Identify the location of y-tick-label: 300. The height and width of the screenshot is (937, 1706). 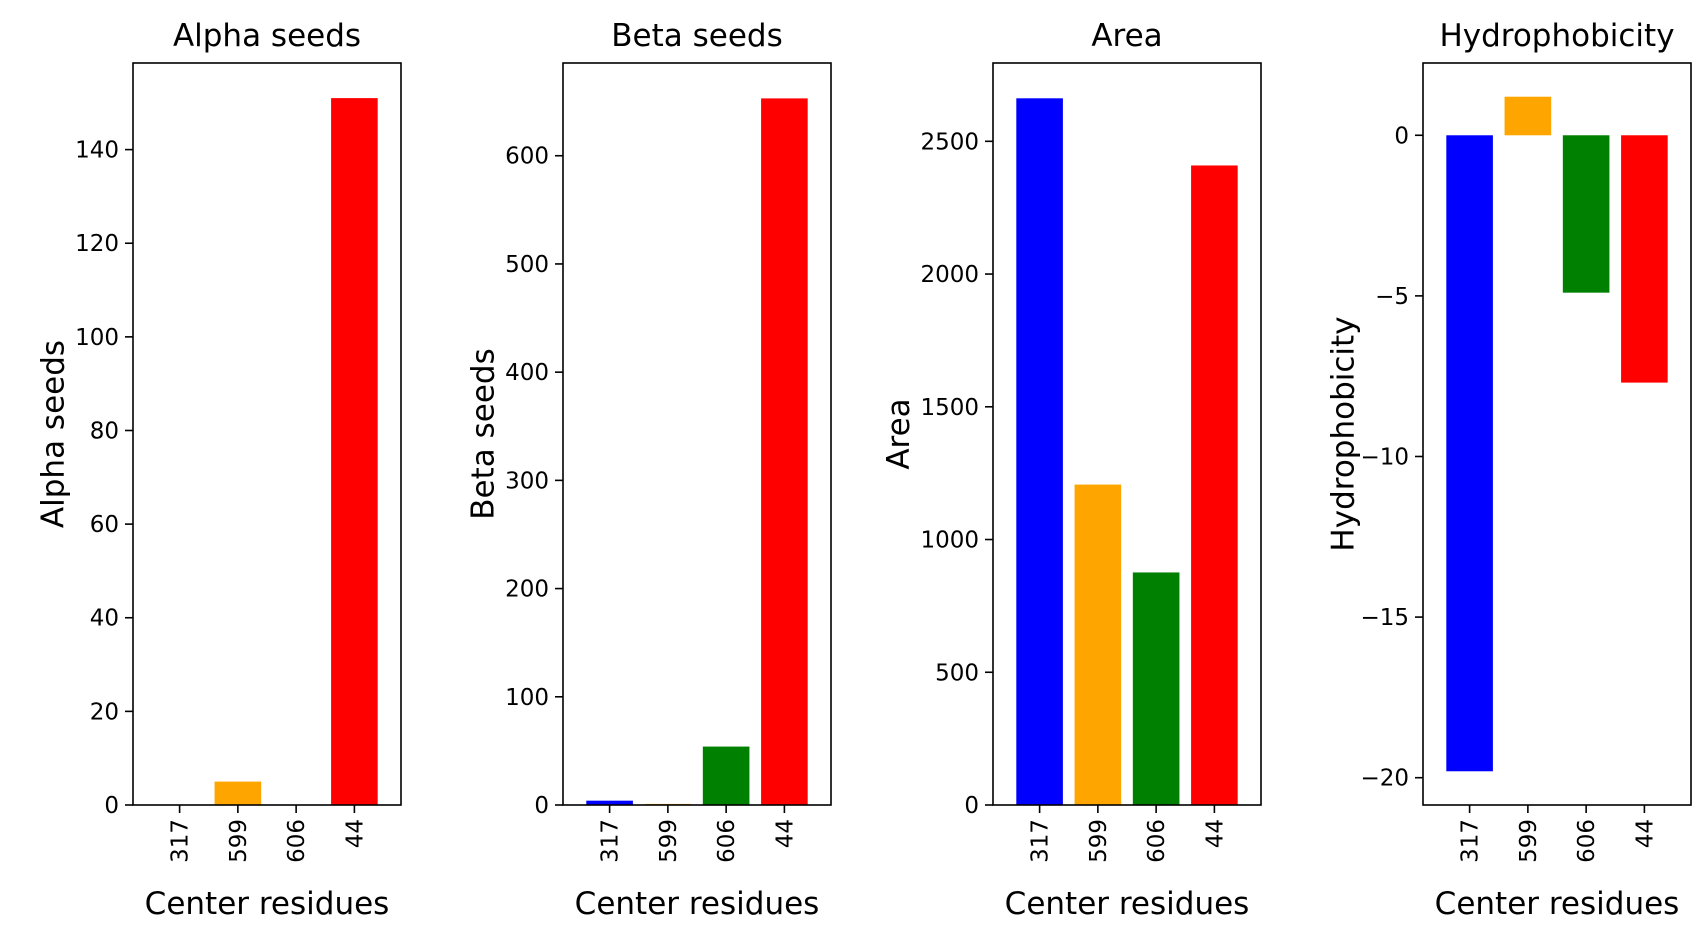
(527, 481).